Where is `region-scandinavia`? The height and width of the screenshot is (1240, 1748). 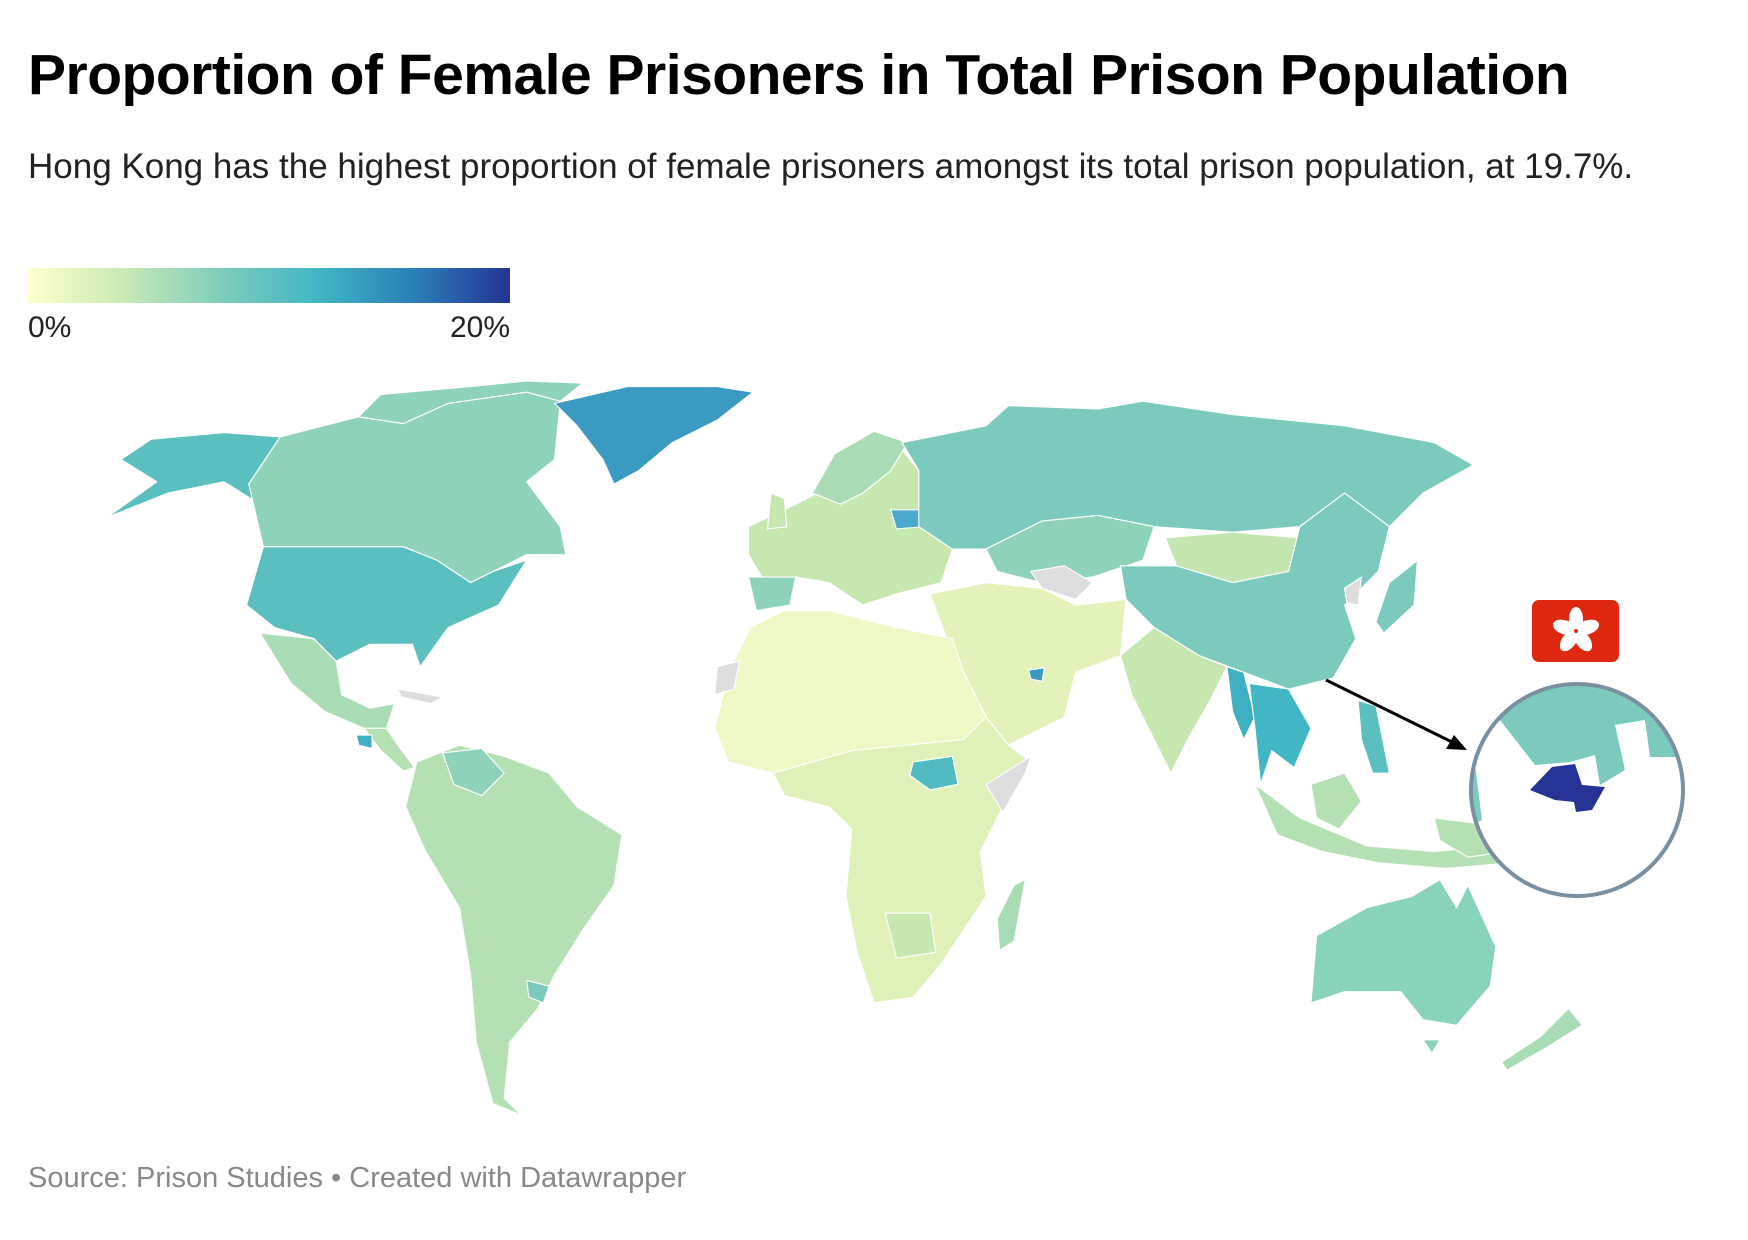 region-scandinavia is located at coordinates (860, 467).